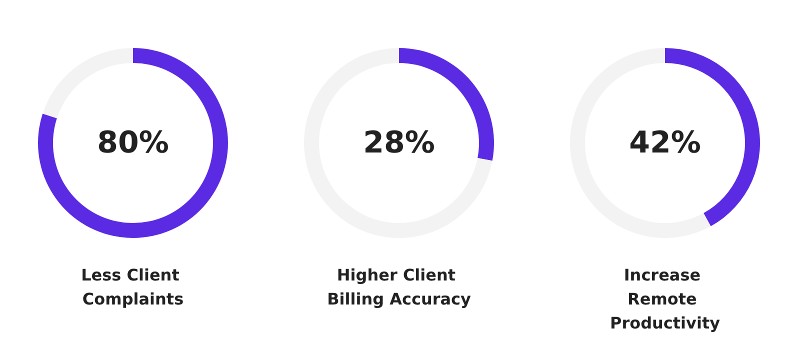 The height and width of the screenshot is (342, 800). What do you see at coordinates (399, 287) in the screenshot?
I see `text: Higher Client Billing Accuracy` at bounding box center [399, 287].